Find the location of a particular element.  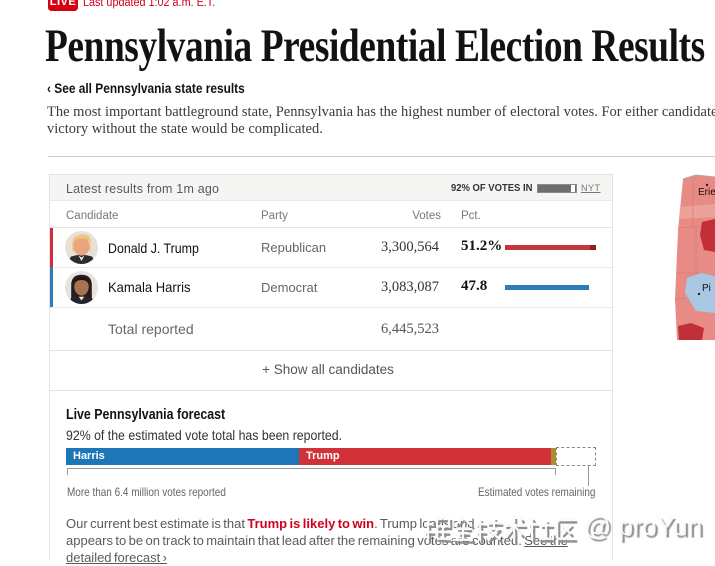

svg-text: Pi is located at coordinates (706, 288).